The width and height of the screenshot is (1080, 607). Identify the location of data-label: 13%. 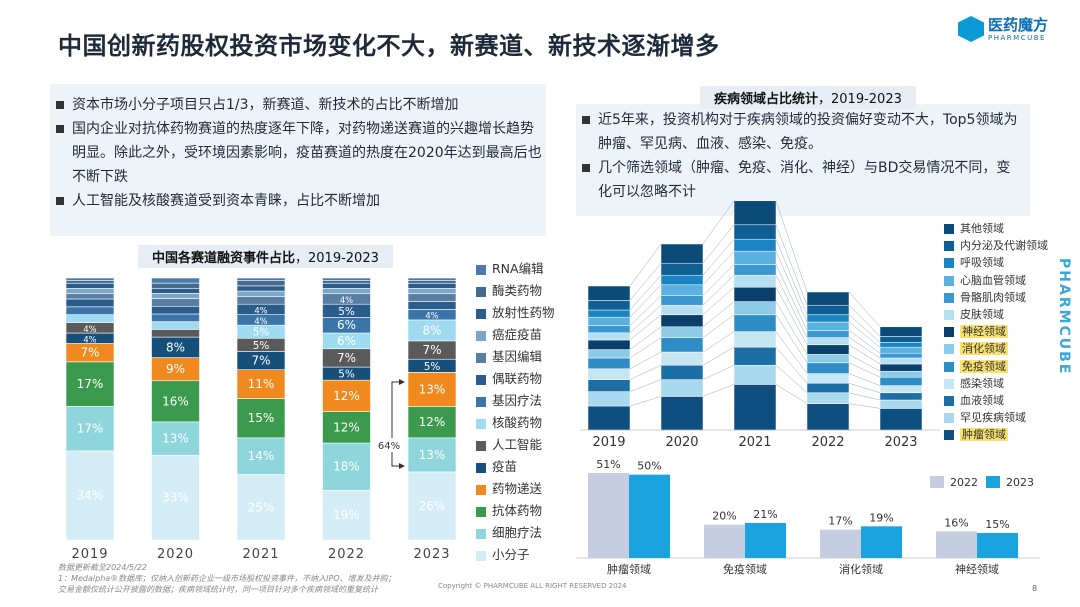
(432, 455).